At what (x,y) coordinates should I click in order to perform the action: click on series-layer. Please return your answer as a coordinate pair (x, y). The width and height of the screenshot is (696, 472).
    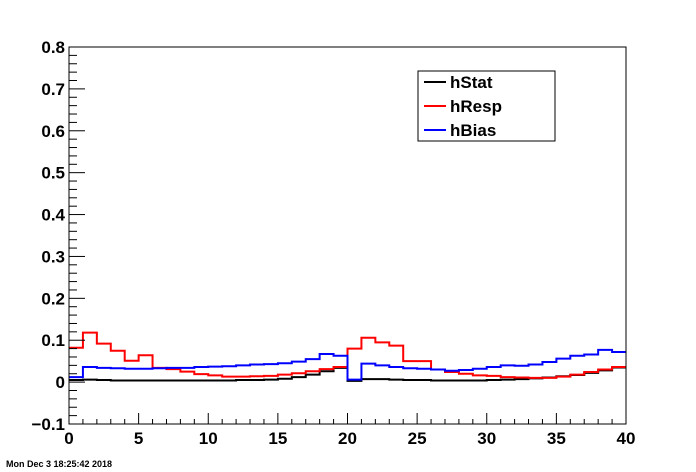
    Looking at the image, I should click on (347, 356).